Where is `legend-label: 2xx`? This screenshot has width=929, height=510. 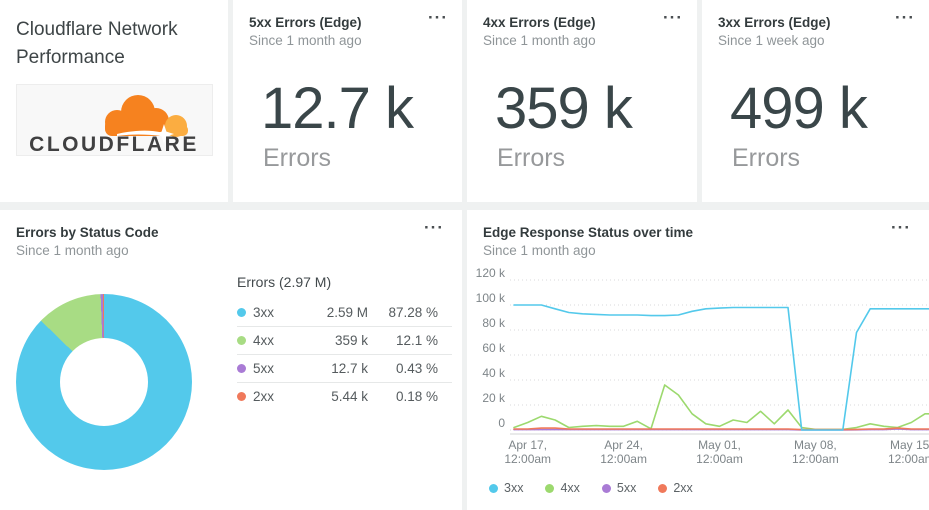
legend-label: 2xx is located at coordinates (683, 488).